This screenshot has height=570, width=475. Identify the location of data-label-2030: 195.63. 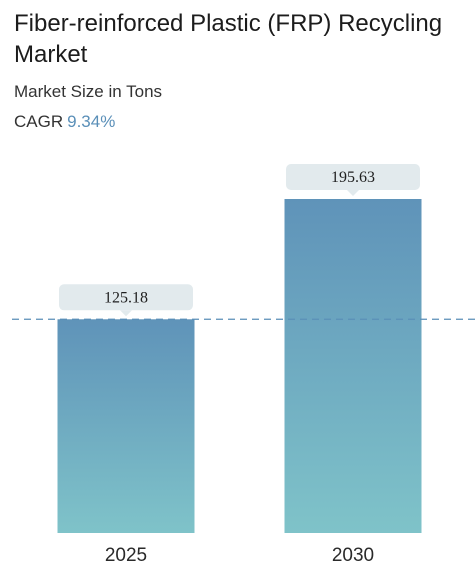
(353, 180).